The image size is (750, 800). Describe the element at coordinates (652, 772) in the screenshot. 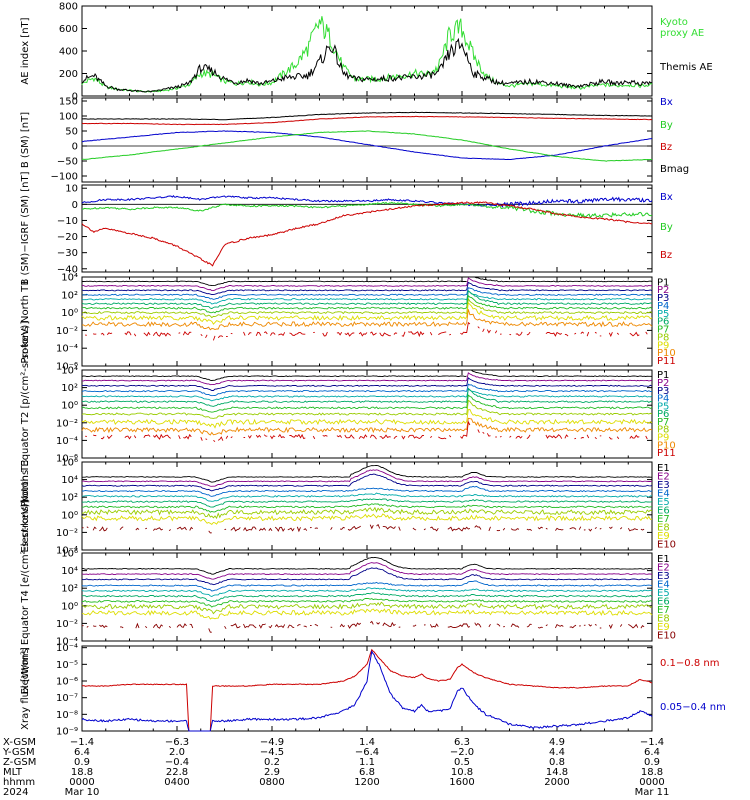

I see `footer-value: 18.8` at that location.